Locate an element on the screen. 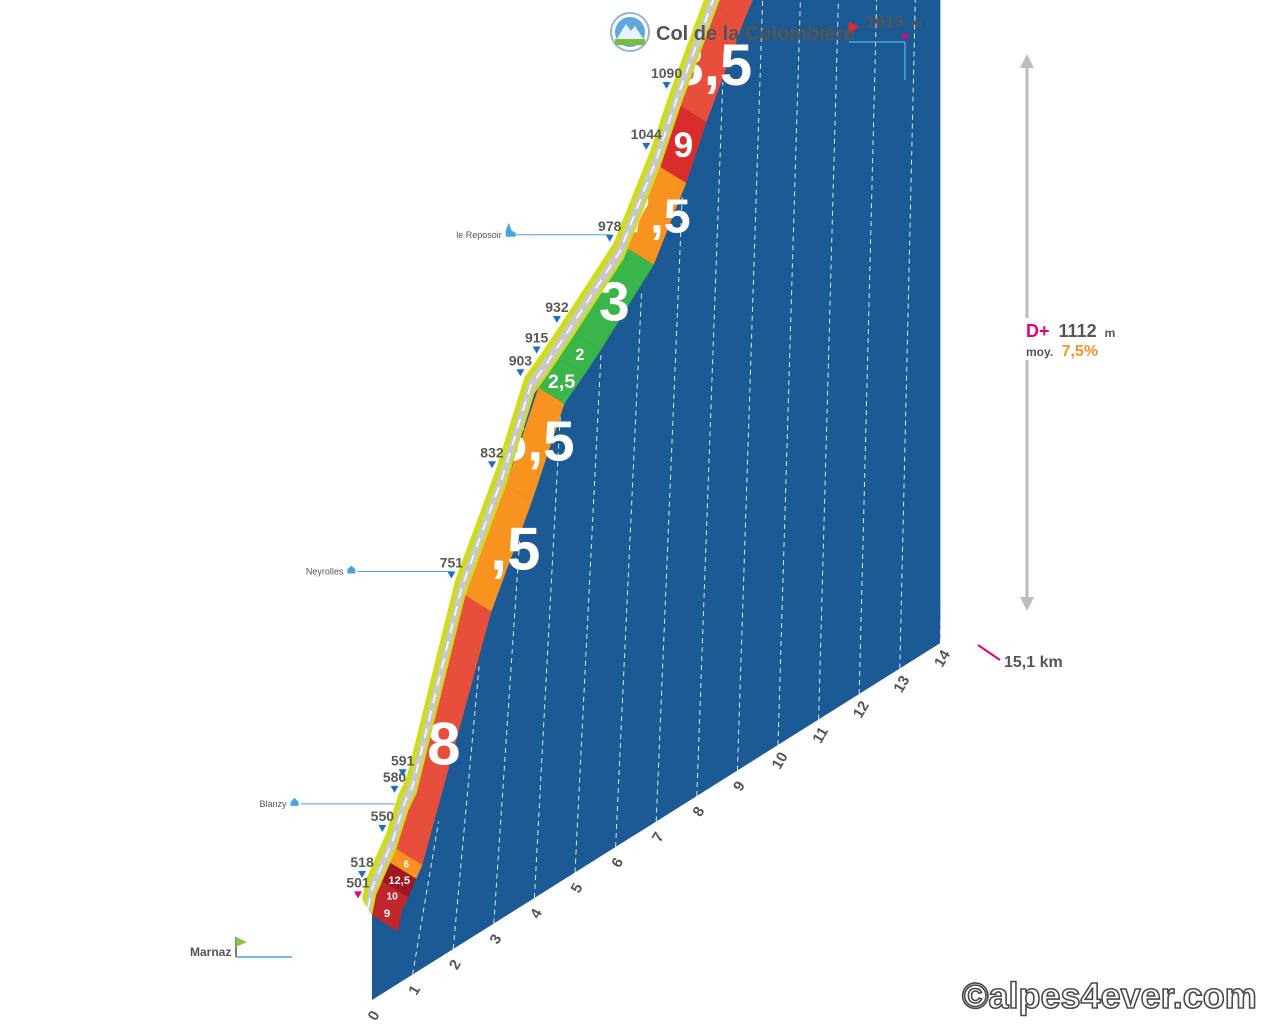 The width and height of the screenshot is (1280, 1024). altitude-label: 1090 is located at coordinates (666, 73).